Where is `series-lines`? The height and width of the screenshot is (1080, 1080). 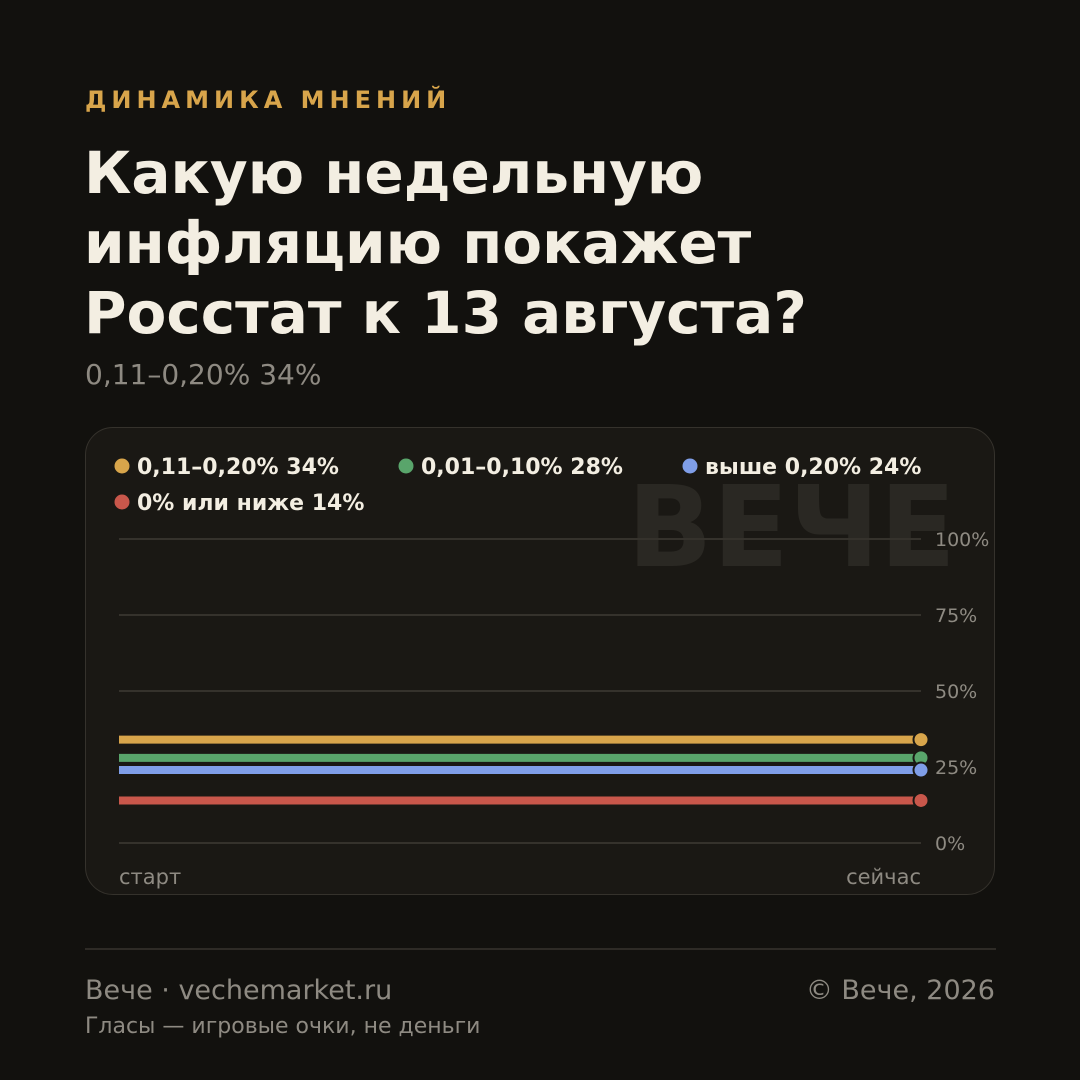 series-lines is located at coordinates (524, 770).